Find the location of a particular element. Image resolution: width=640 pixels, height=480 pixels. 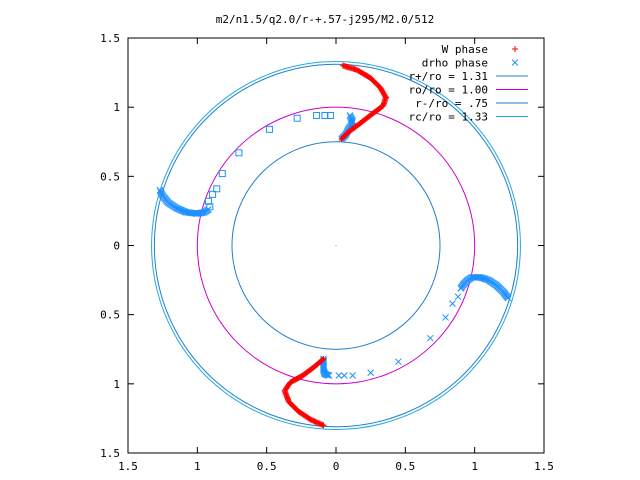

legend-label: W phase is located at coordinates (465, 49).